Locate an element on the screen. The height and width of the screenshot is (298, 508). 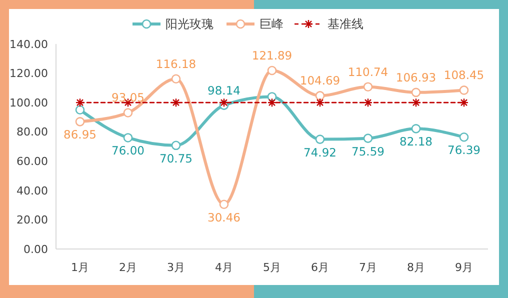
data-label: 98.14 is located at coordinates (224, 90).